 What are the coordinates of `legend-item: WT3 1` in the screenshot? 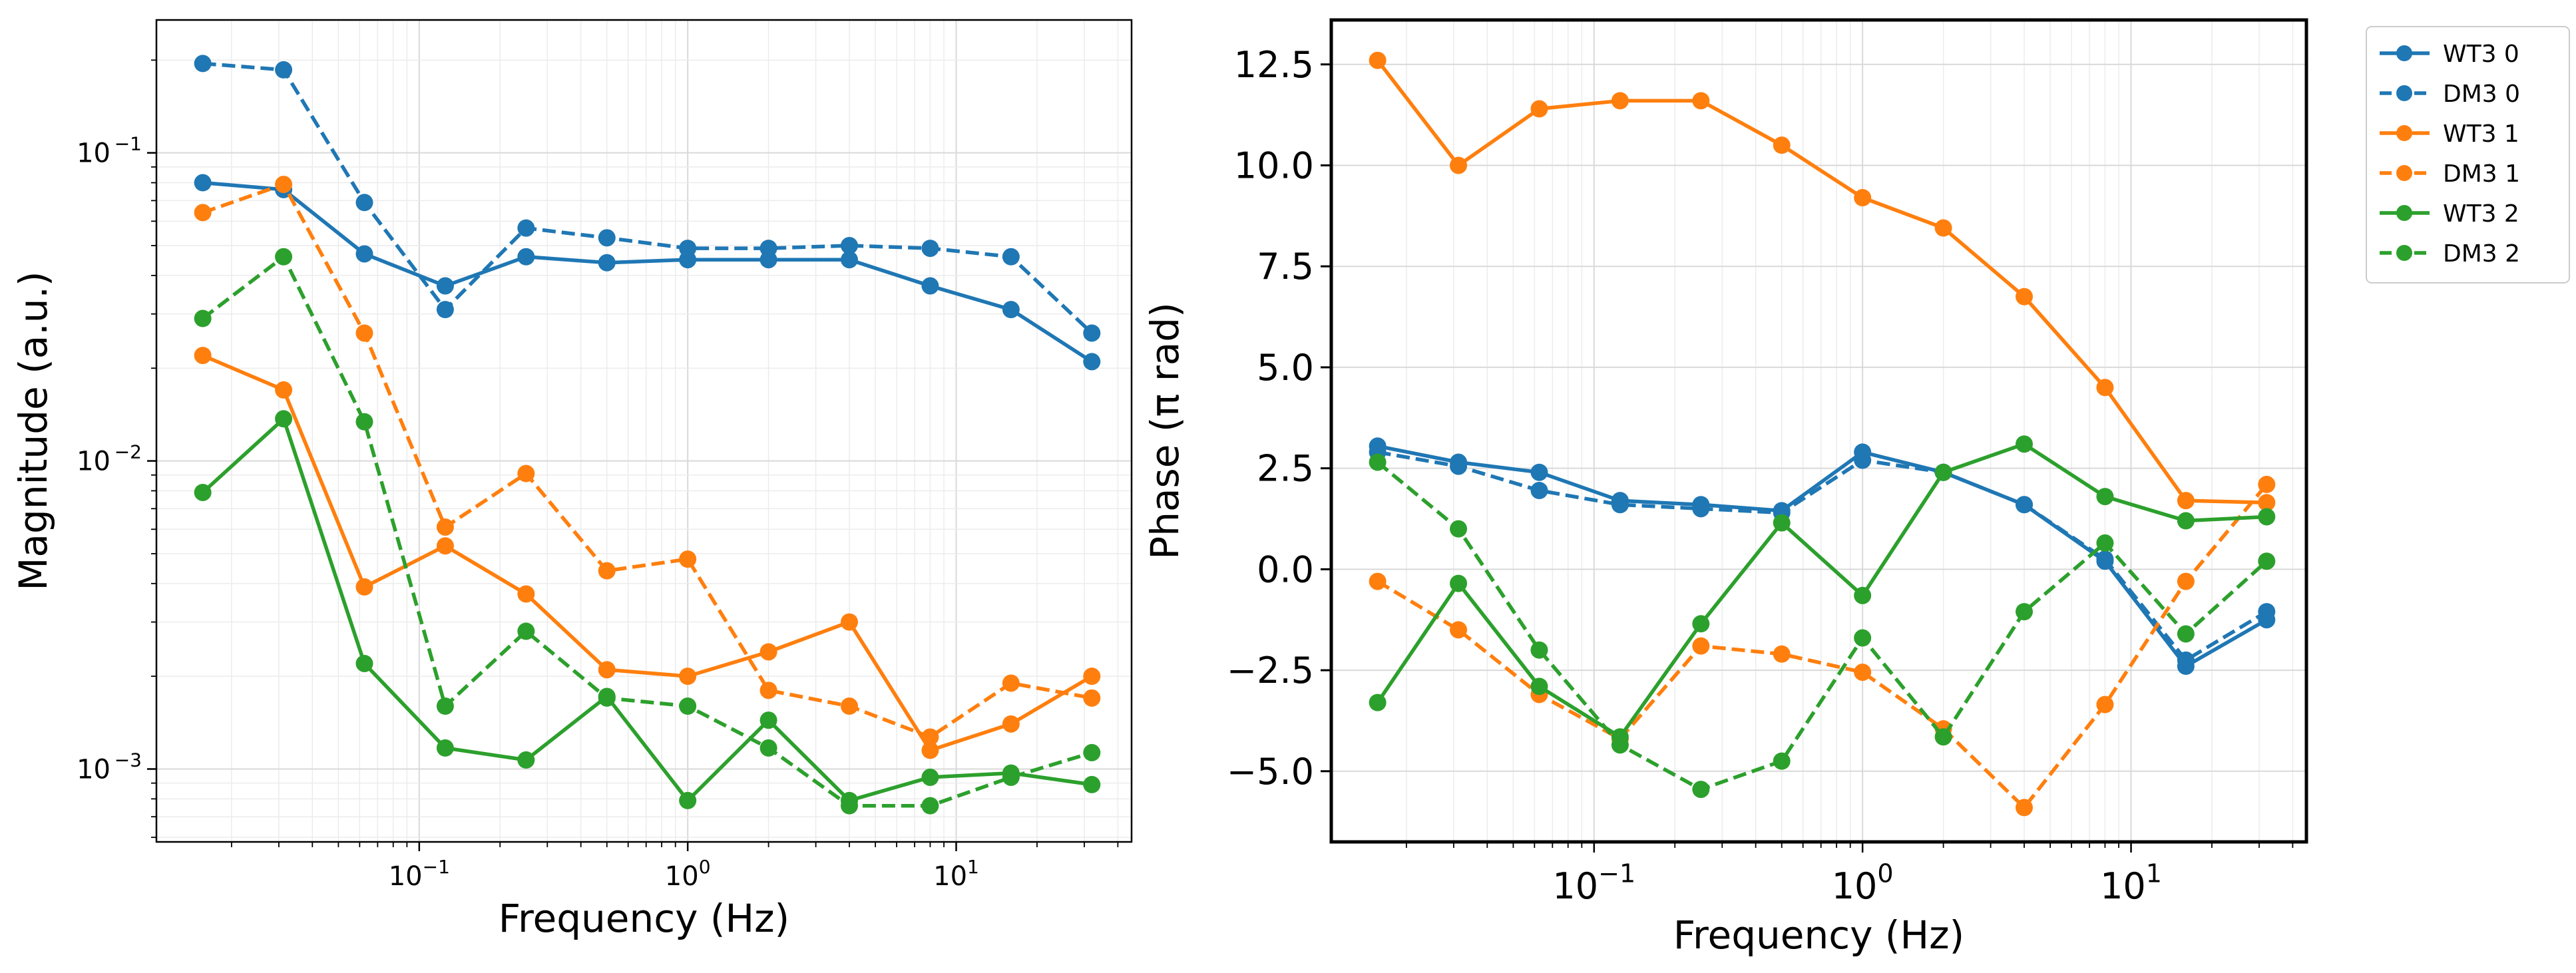 It's located at (2449, 134).